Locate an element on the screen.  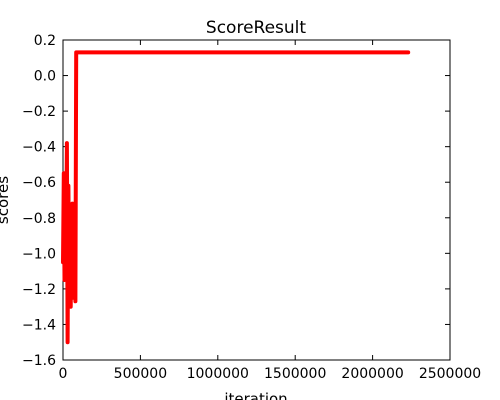
y-tick-label: 0.2 is located at coordinates (45, 41).